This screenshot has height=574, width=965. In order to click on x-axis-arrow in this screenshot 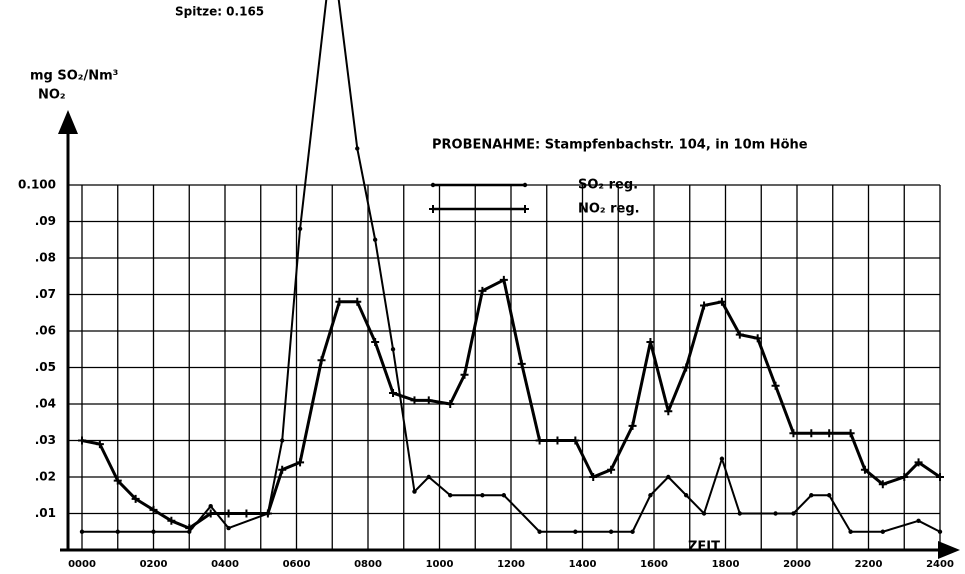, I will do `click(949, 550)`.